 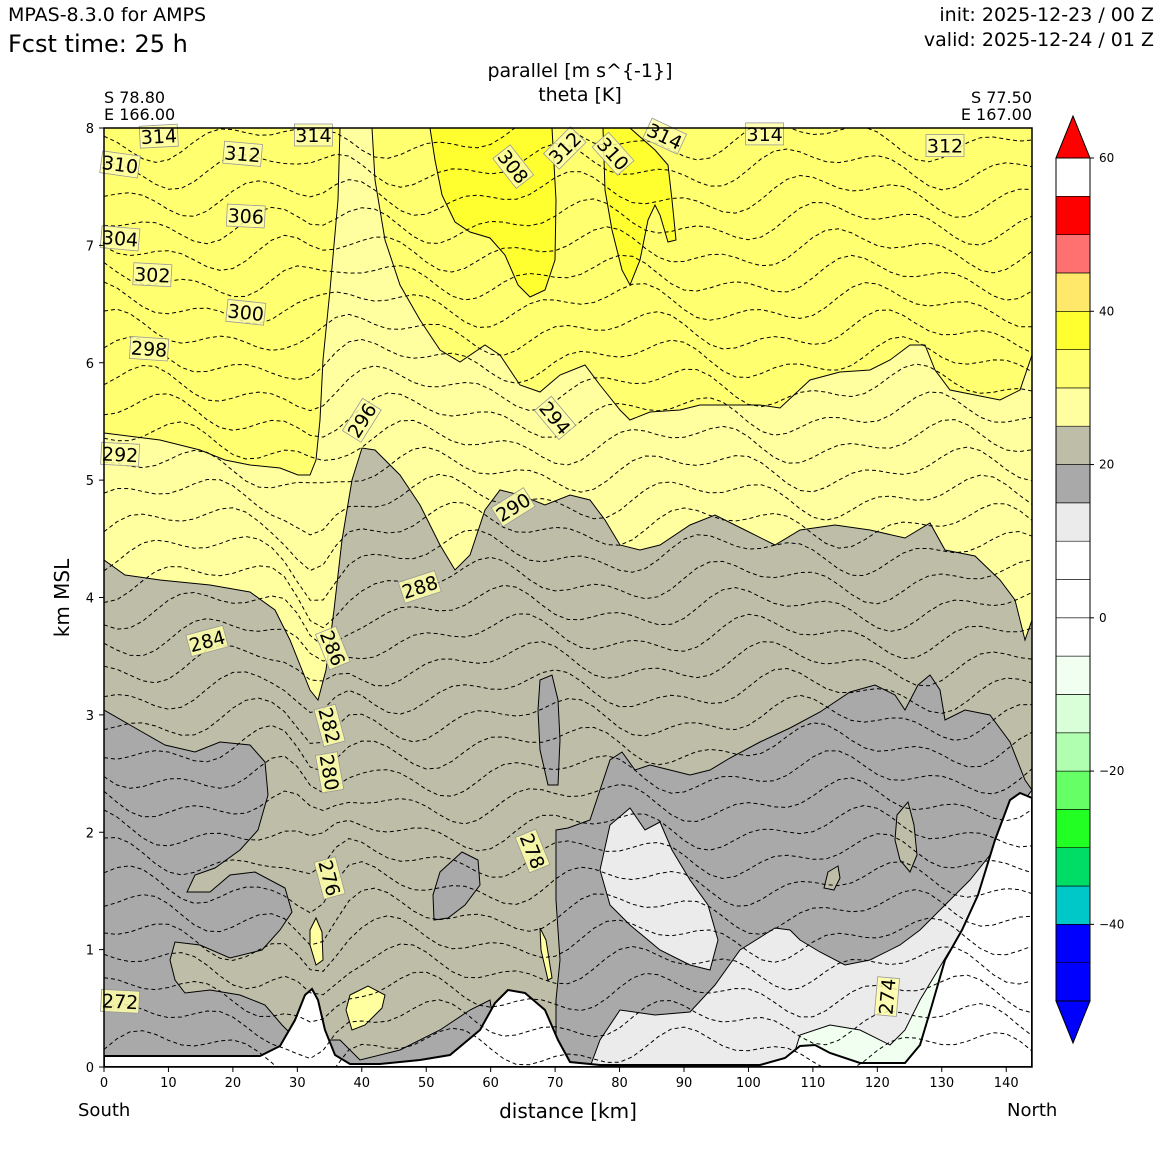 What do you see at coordinates (330, 772) in the screenshot?
I see `theta-label-280: 280` at bounding box center [330, 772].